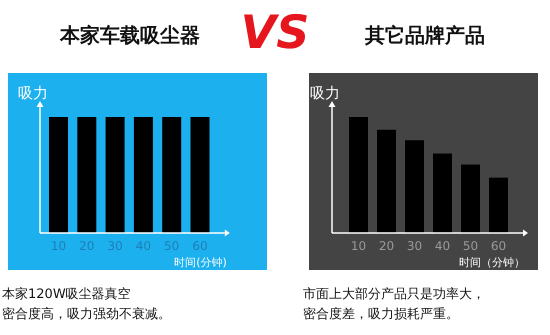  I want to click on text: VS, so click(275, 32).